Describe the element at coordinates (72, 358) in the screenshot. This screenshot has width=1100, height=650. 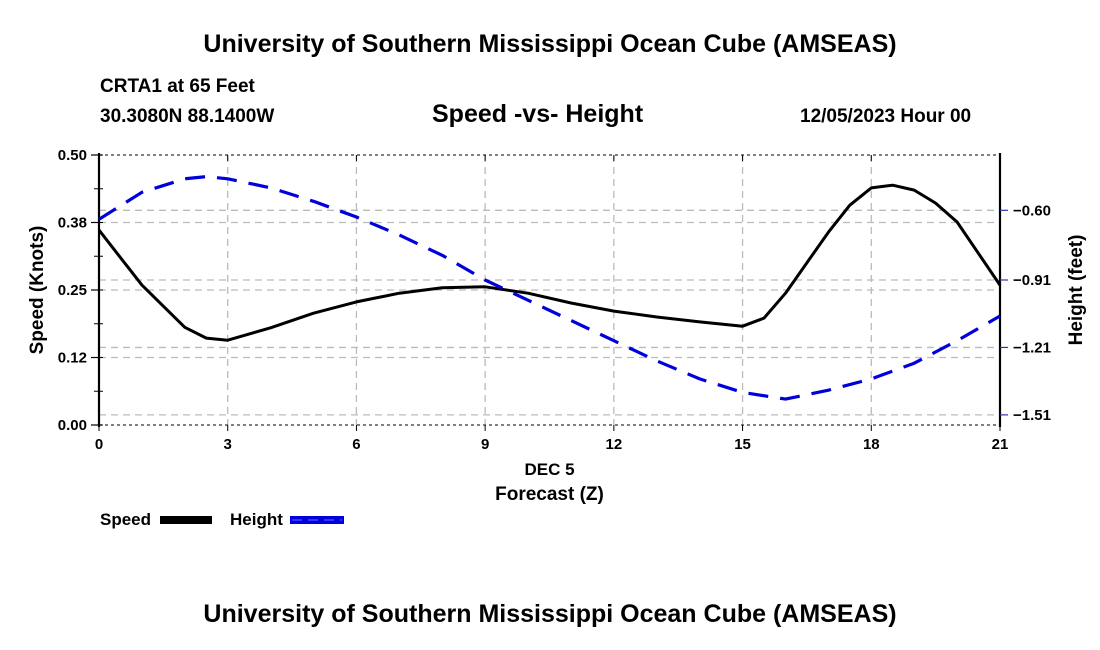
I see `y-tick-label: 0.12` at that location.